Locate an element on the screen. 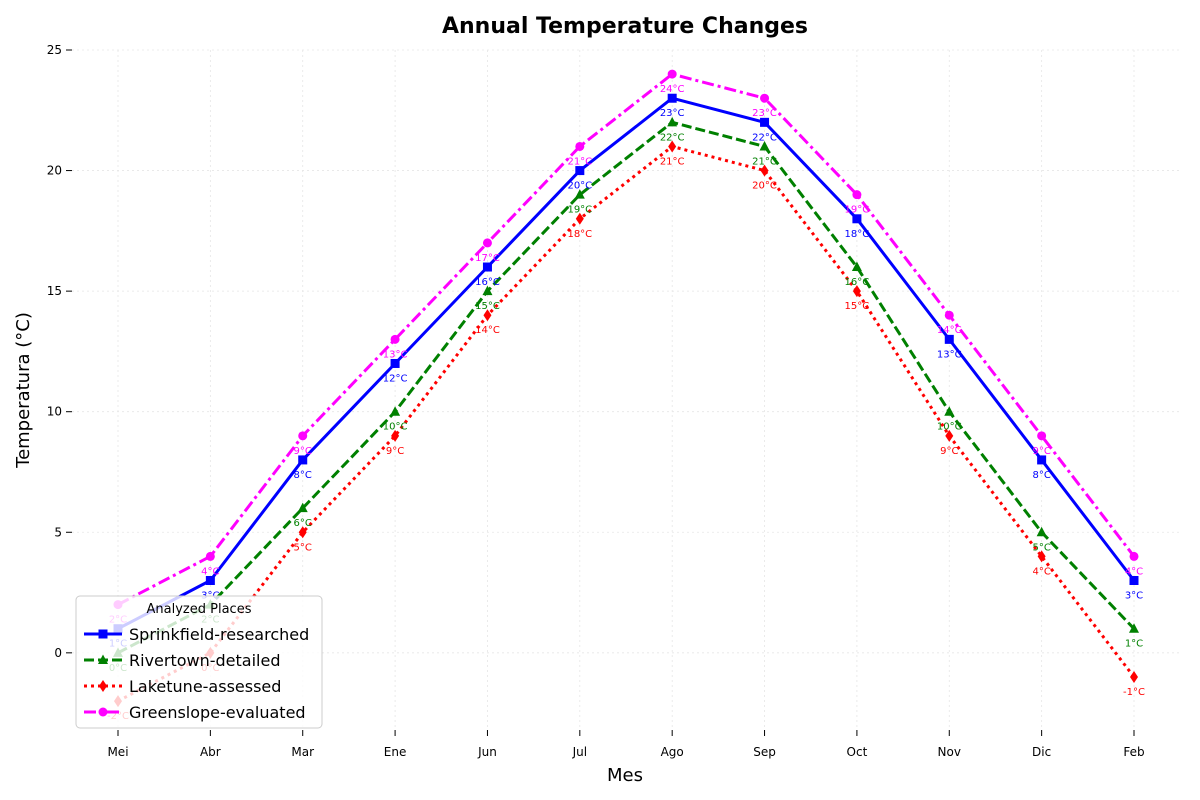  x-tick-label: Jun is located at coordinates (487, 752).